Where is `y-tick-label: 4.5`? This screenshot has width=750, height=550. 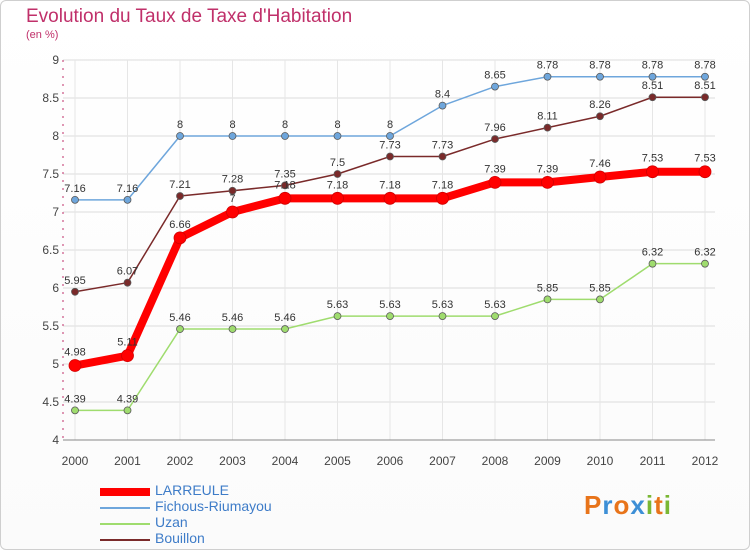
y-tick-label: 4.5 is located at coordinates (50, 402).